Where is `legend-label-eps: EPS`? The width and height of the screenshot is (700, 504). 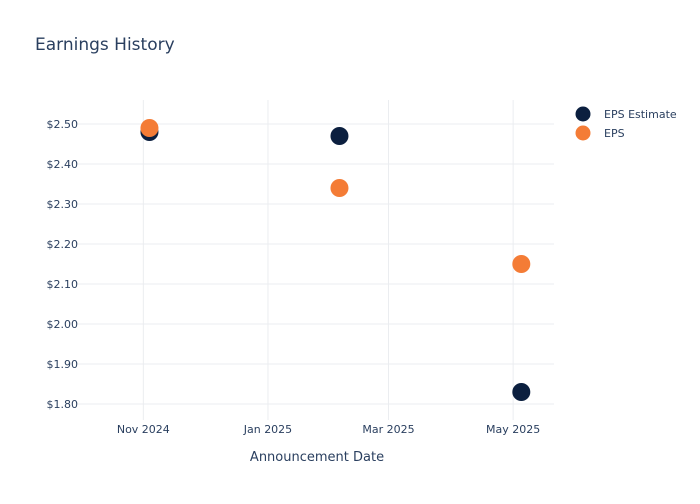 legend-label-eps: EPS is located at coordinates (614, 133).